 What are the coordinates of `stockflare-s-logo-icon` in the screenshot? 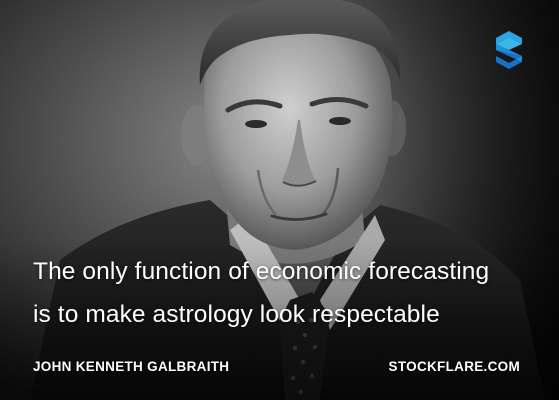 It's located at (509, 50).